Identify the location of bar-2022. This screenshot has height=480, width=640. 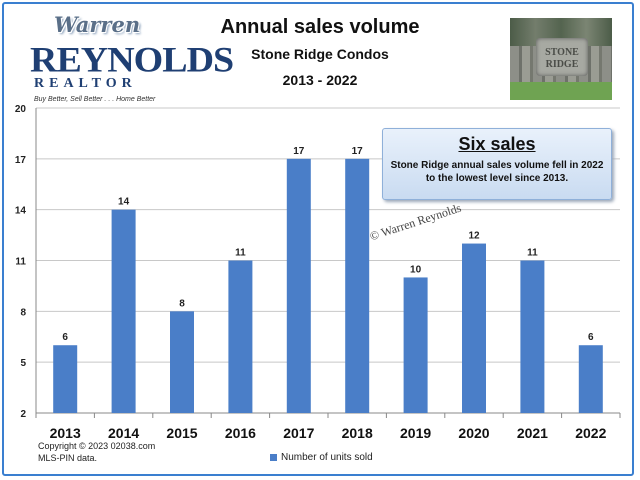
(590, 379).